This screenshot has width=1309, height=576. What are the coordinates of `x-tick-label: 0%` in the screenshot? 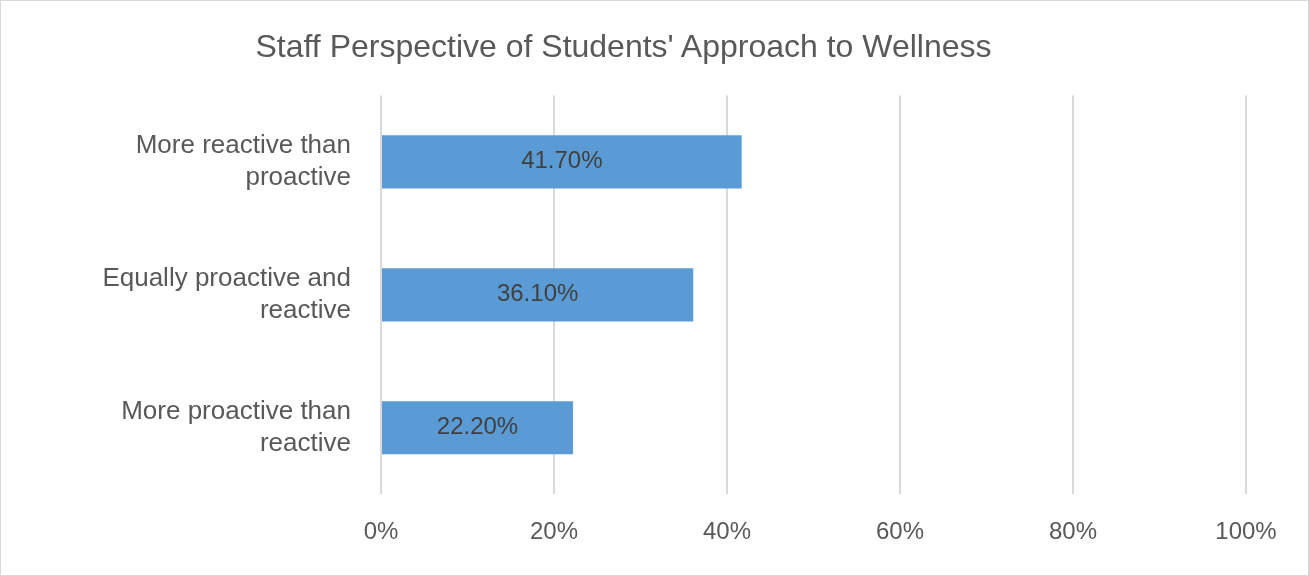 It's located at (381, 531).